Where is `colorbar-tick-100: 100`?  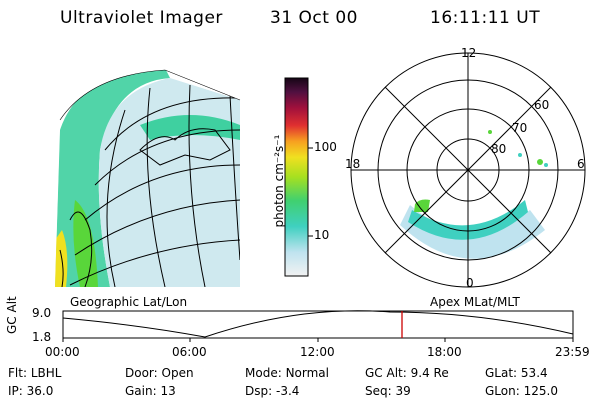
colorbar-tick-100: 100 is located at coordinates (325, 147).